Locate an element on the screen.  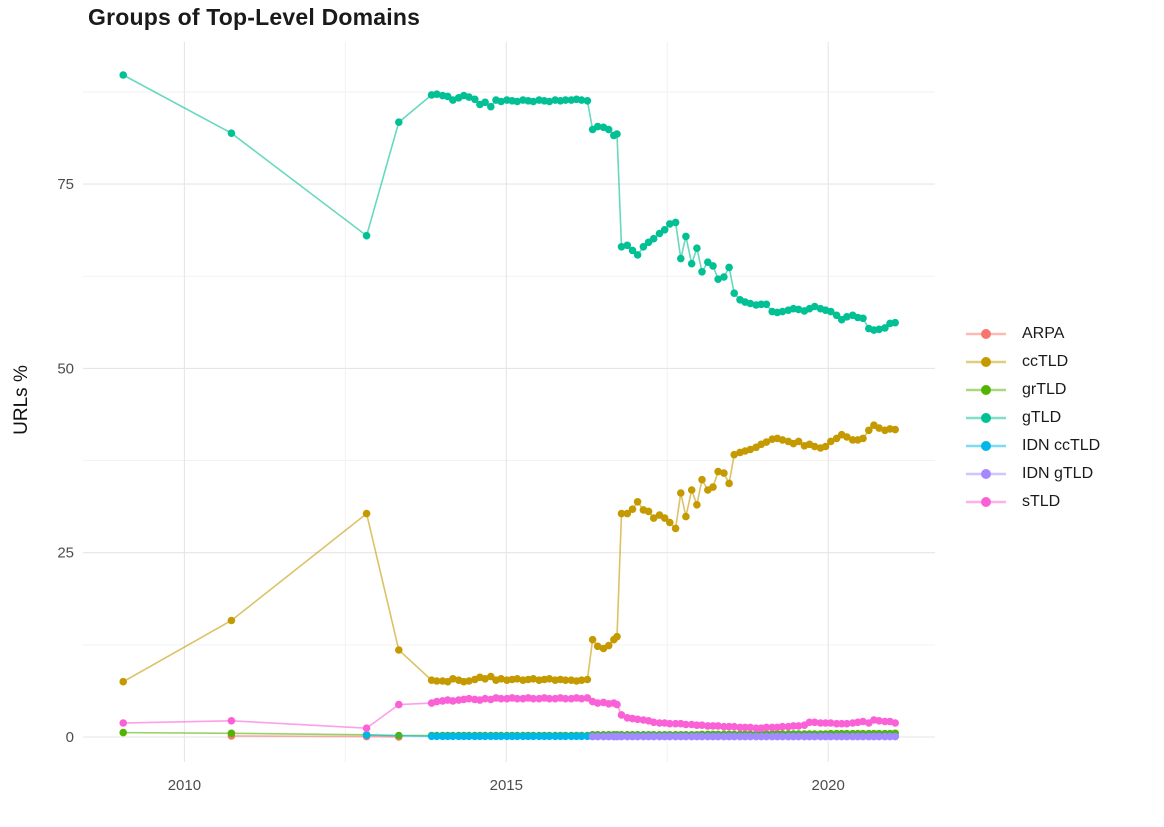
x-axis-tick-labels: 2010 2015 2020 is located at coordinates (506, 785).